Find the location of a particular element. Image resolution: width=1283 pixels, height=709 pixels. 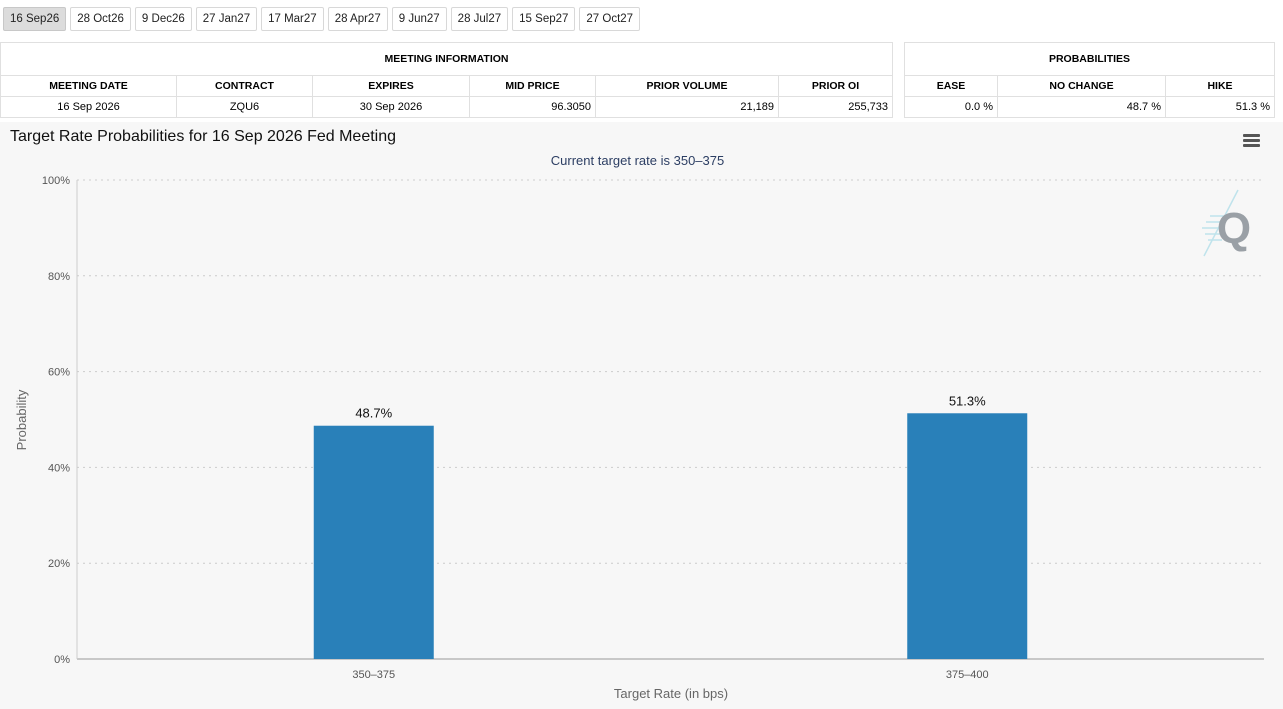

watermark-letter: Q is located at coordinates (1234, 228).